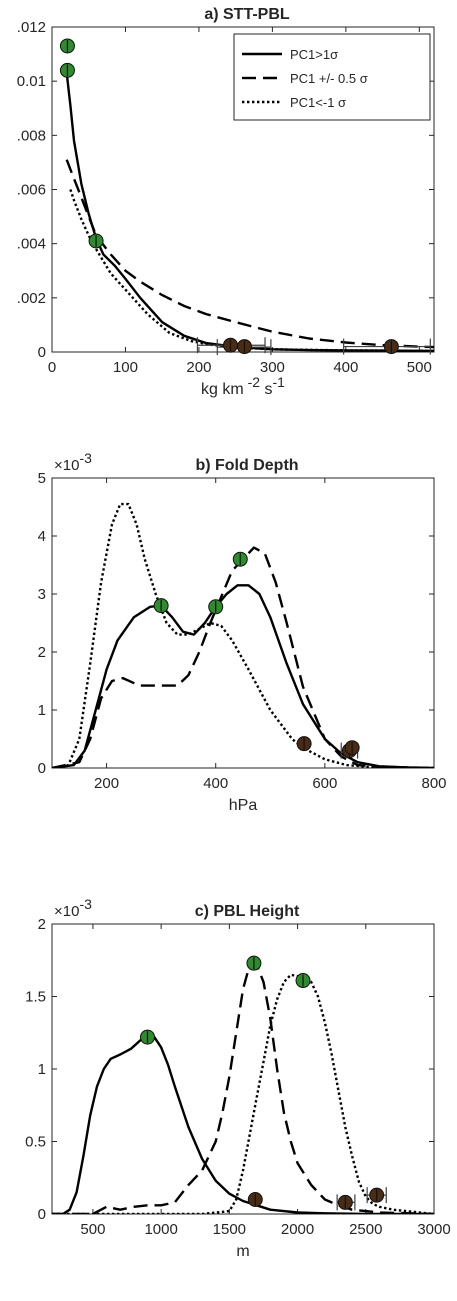 The image size is (457, 1301). What do you see at coordinates (329, 78) in the screenshot?
I see `legend-entry-label: PC1 +/- 0.5 σ` at bounding box center [329, 78].